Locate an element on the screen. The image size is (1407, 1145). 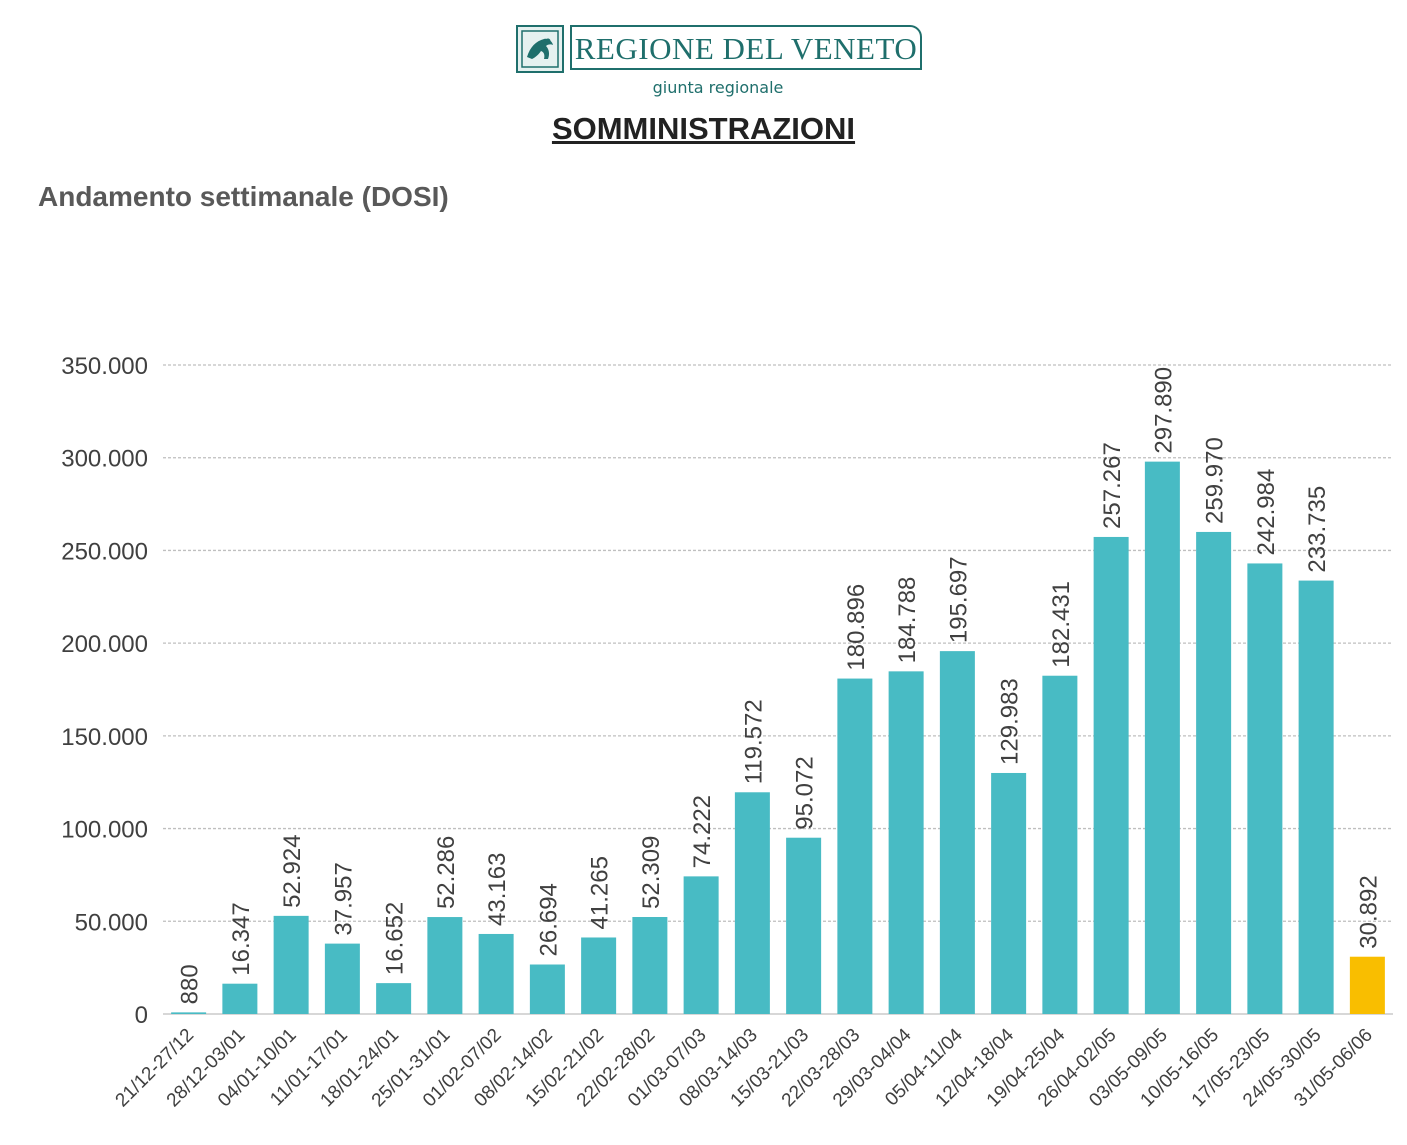
data-label: 52.309 is located at coordinates (651, 872).